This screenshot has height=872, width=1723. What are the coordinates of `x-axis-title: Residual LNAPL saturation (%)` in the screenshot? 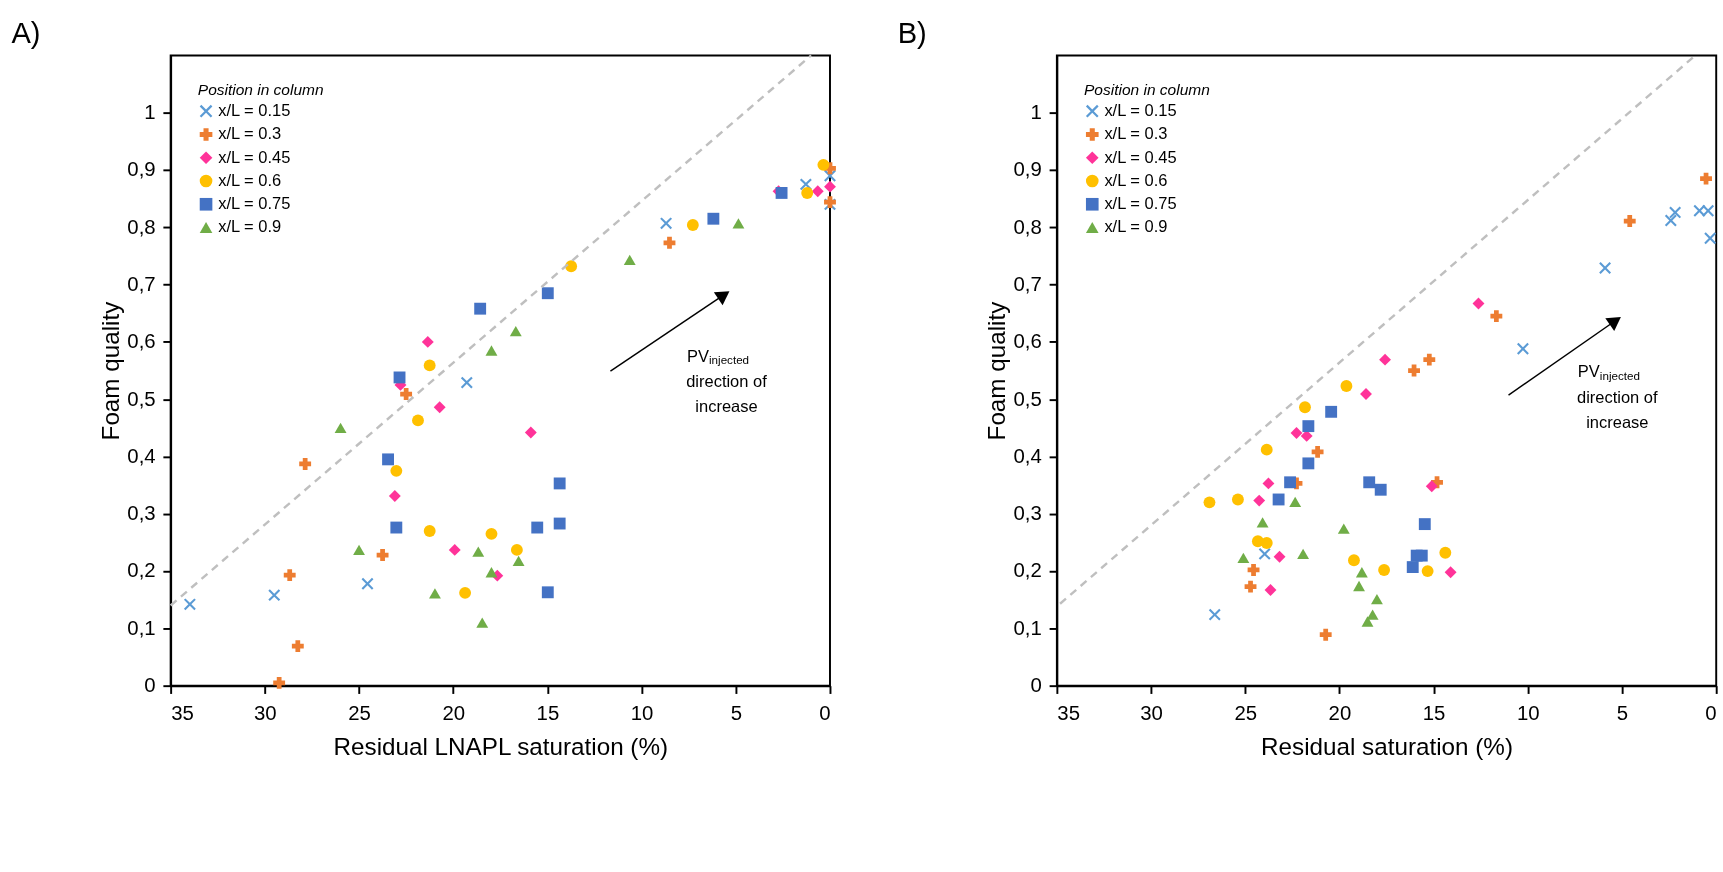 It's located at (501, 747).